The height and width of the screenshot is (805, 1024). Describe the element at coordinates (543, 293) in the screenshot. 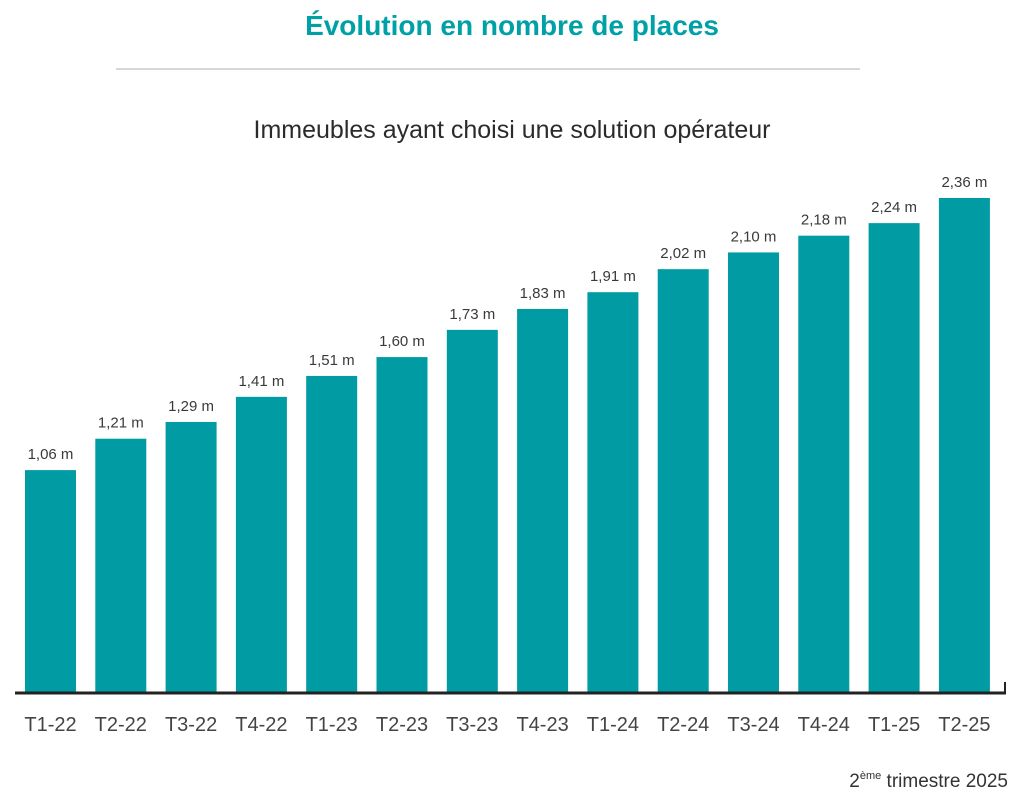

I see `value-label-T4-23: 1,83 m` at that location.